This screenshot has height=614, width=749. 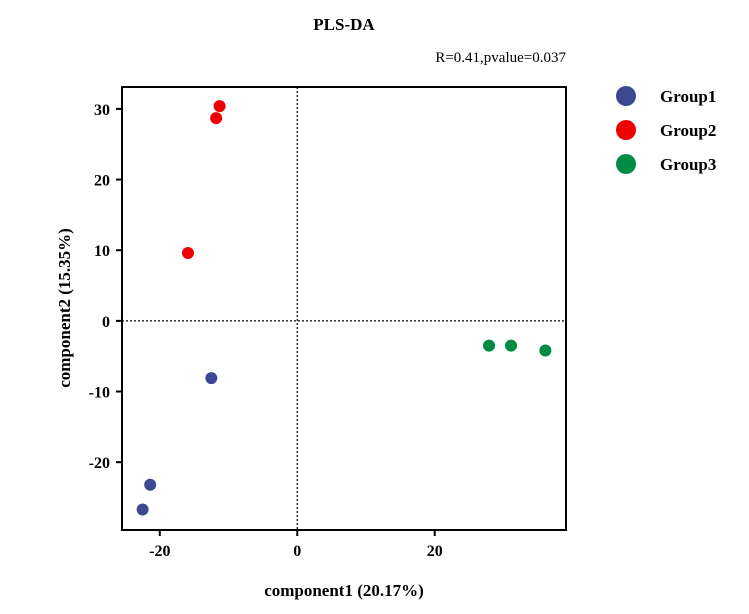 What do you see at coordinates (688, 130) in the screenshot?
I see `legend-label-group2: Group2` at bounding box center [688, 130].